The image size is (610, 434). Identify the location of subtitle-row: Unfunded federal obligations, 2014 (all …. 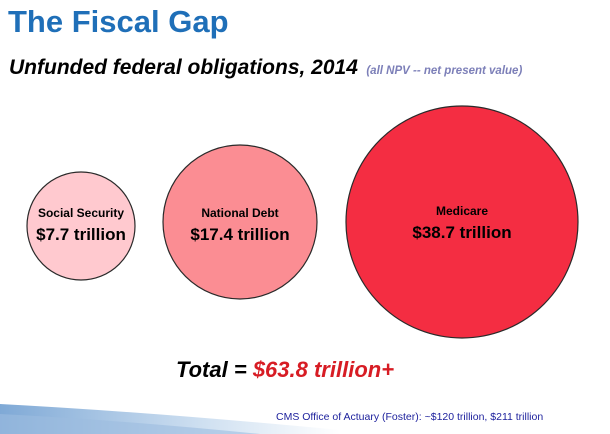
(265, 68).